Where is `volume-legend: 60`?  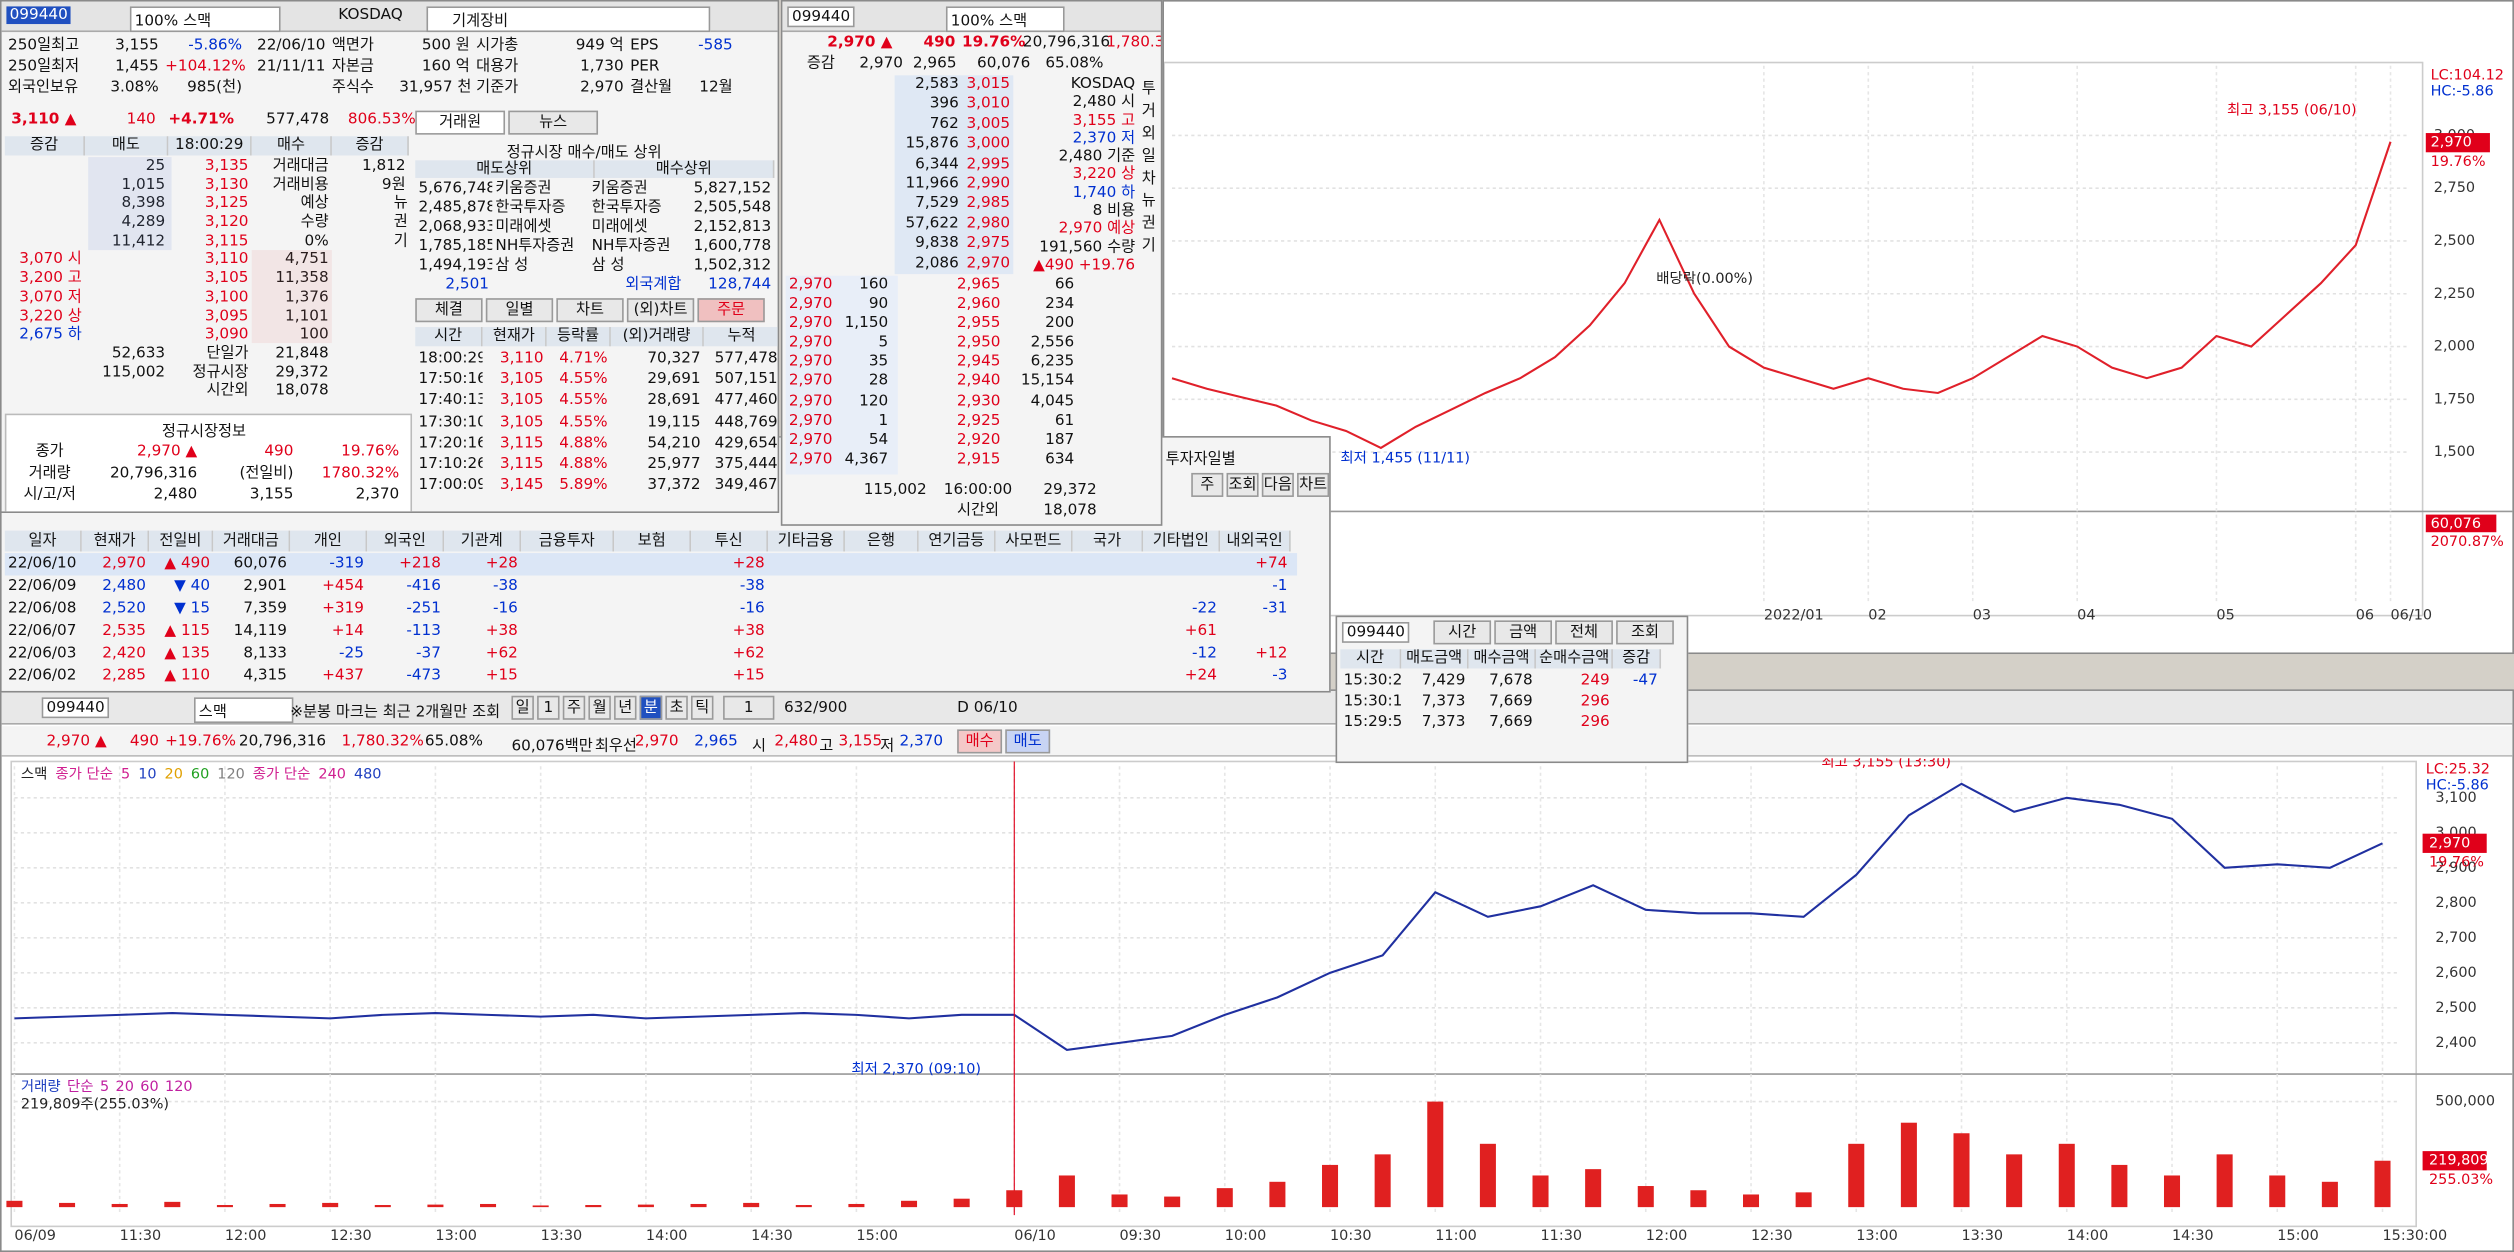 volume-legend: 60 is located at coordinates (149, 1087).